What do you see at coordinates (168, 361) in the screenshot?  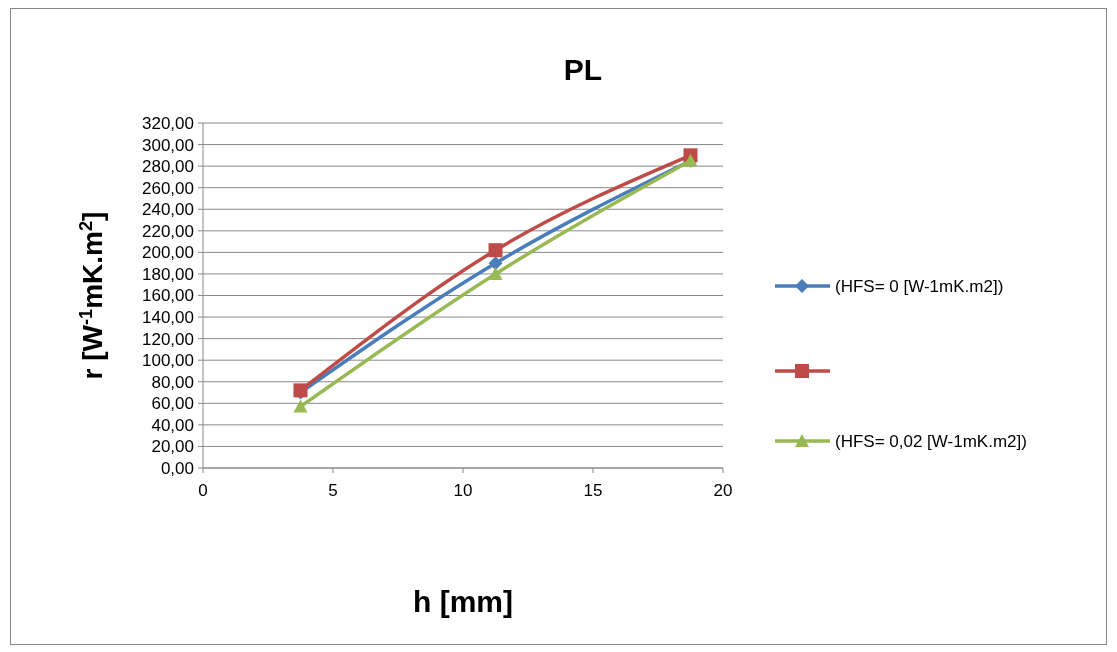 I see `y-tick-label: 100,00` at bounding box center [168, 361].